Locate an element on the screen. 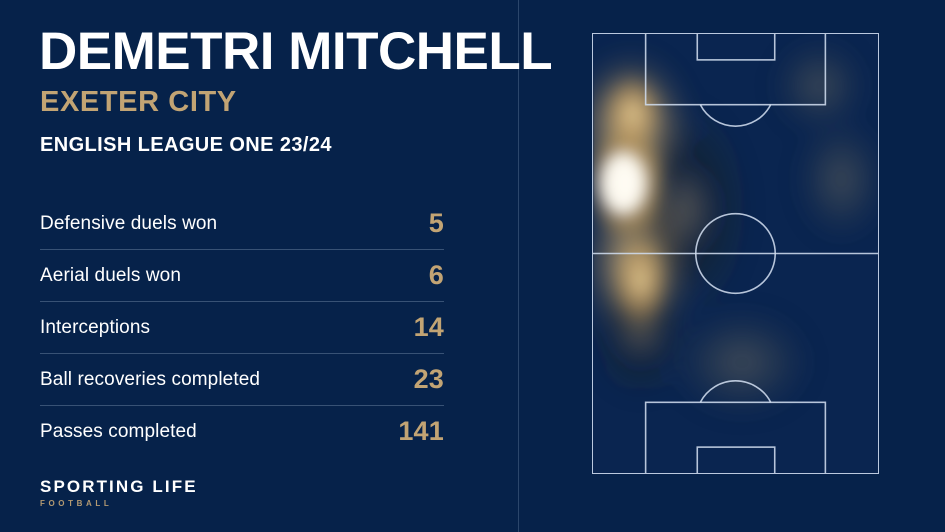 This screenshot has width=945, height=532. stat-value: 23 is located at coordinates (428, 379).